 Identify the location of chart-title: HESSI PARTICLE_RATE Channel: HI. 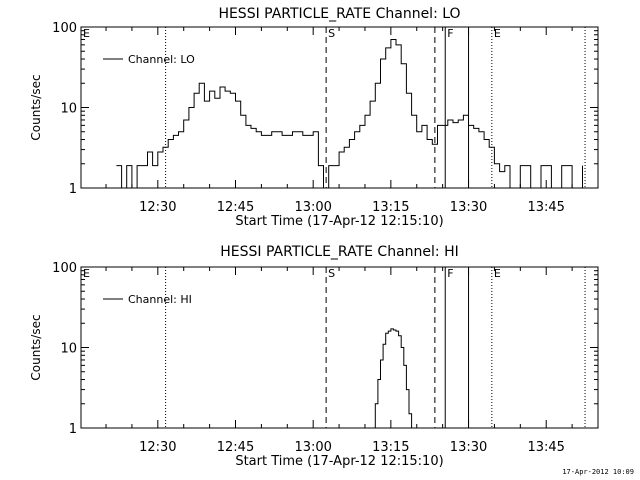
(339, 252).